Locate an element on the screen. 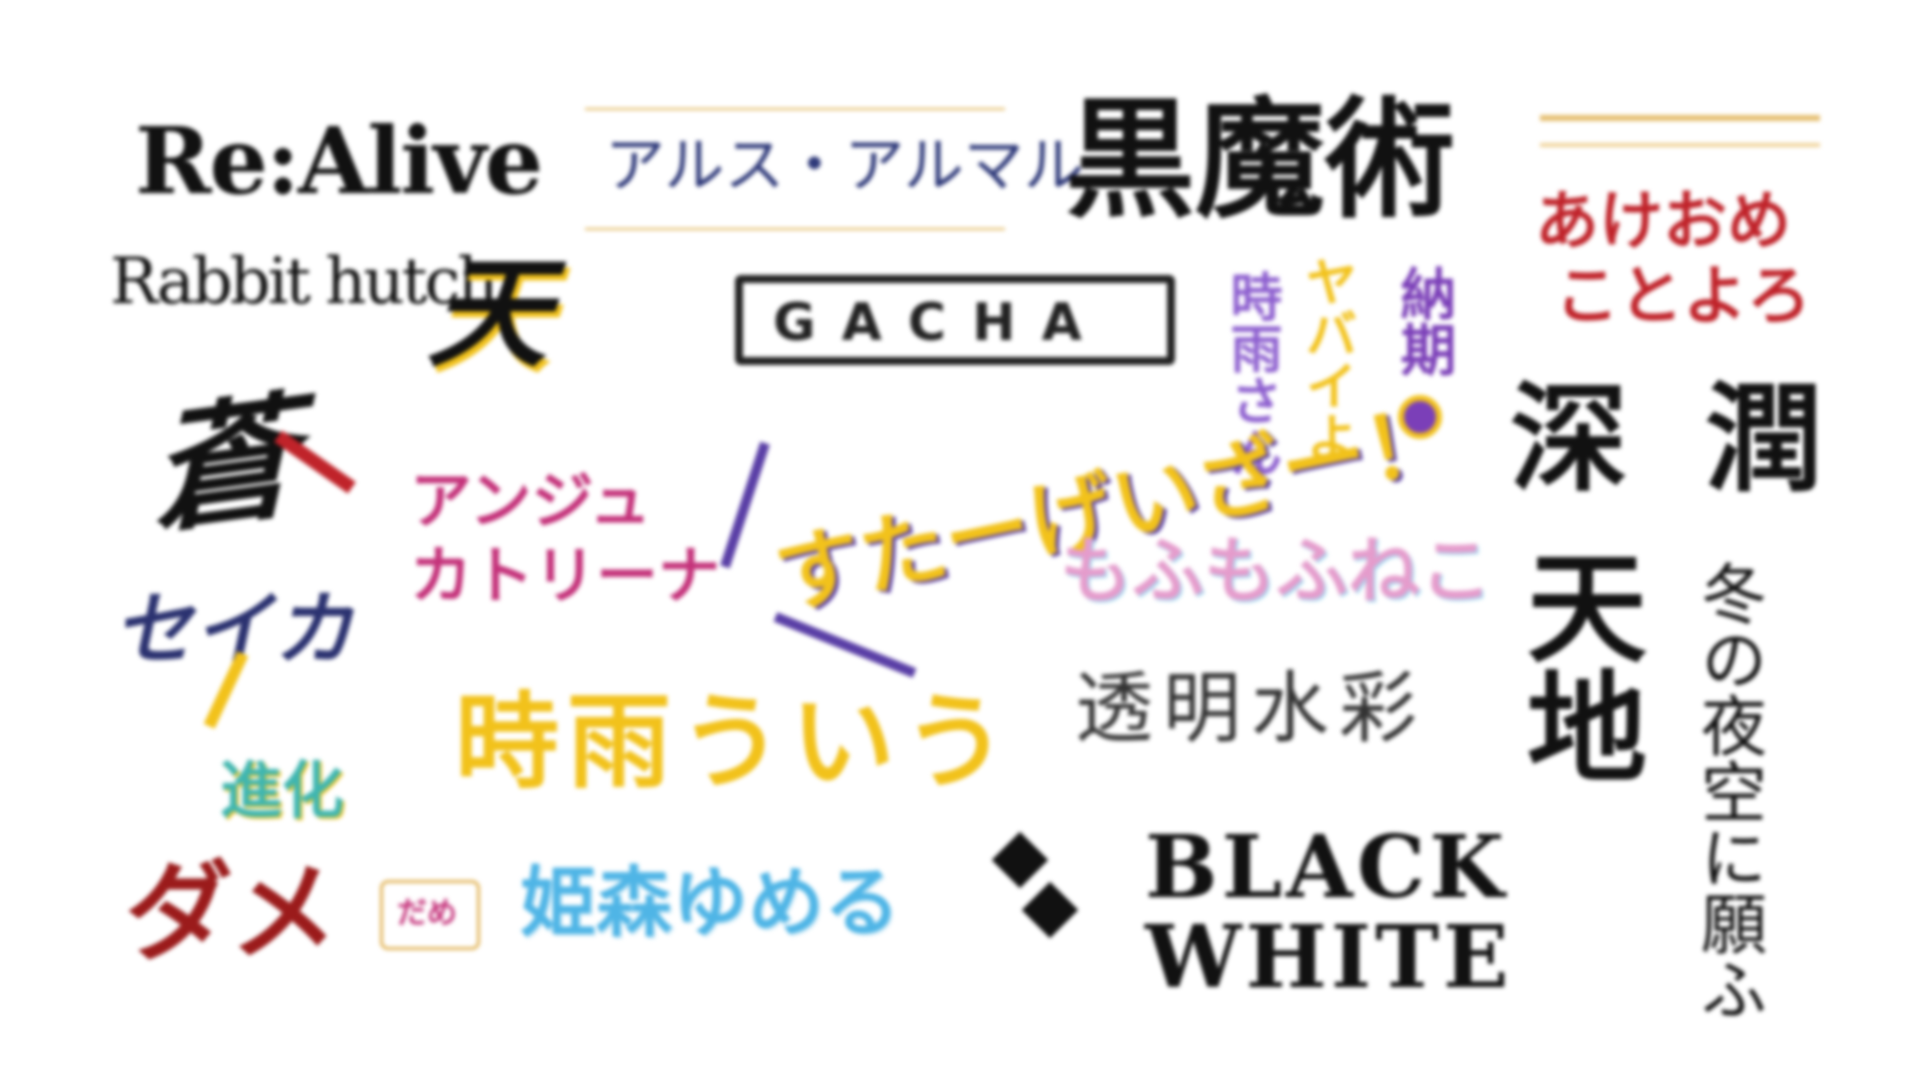 Image resolution: width=1920 pixels, height=1080 pixels. logo-jun: 潤 is located at coordinates (1764, 439).